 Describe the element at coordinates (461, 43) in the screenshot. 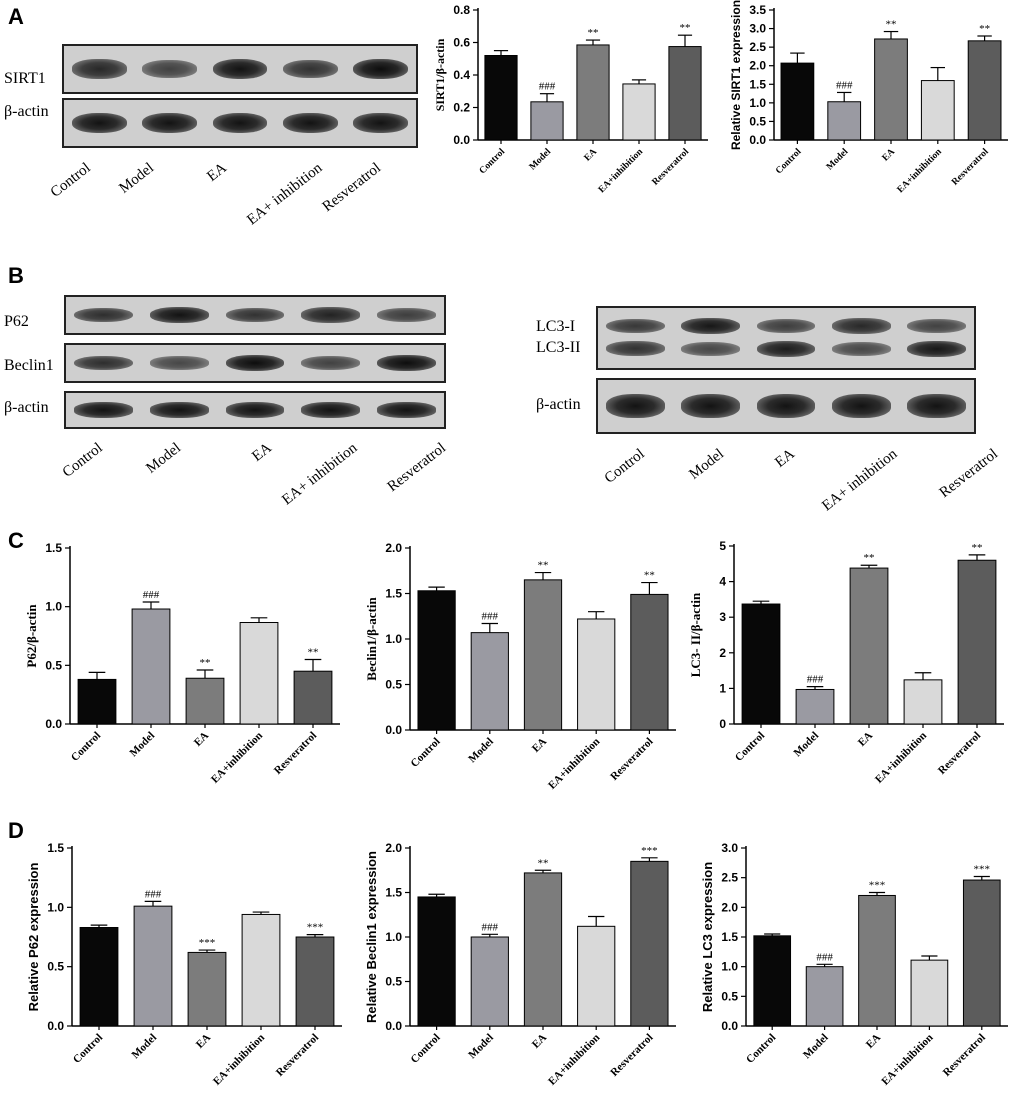

I see `y-tick-label: 0.6` at that location.